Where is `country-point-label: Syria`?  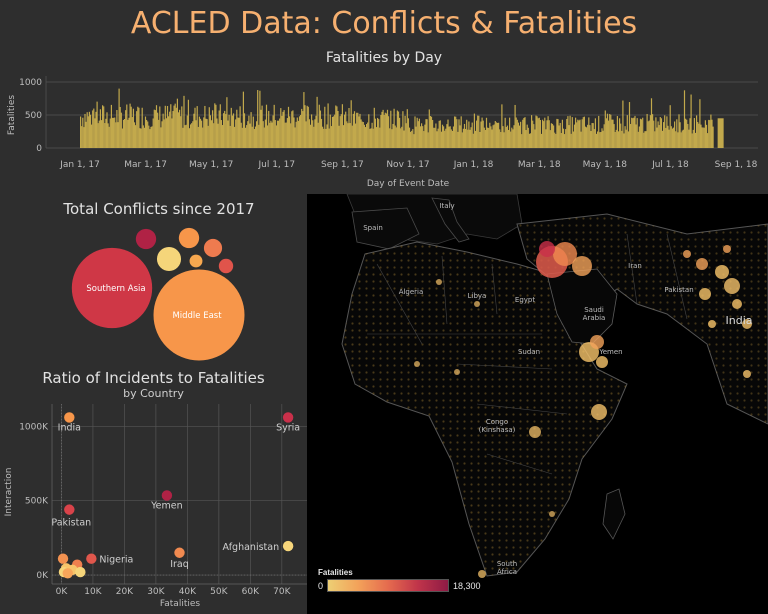 country-point-label: Syria is located at coordinates (288, 427).